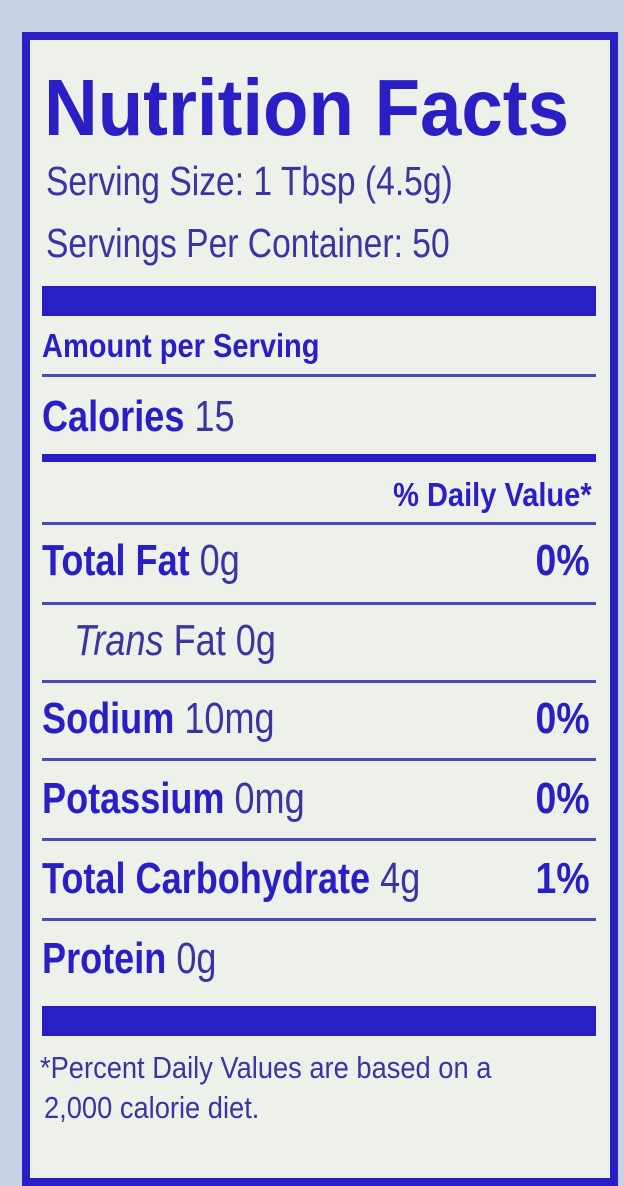 This screenshot has width=624, height=1186. I want to click on nutrient-amount: 0mg, so click(269, 798).